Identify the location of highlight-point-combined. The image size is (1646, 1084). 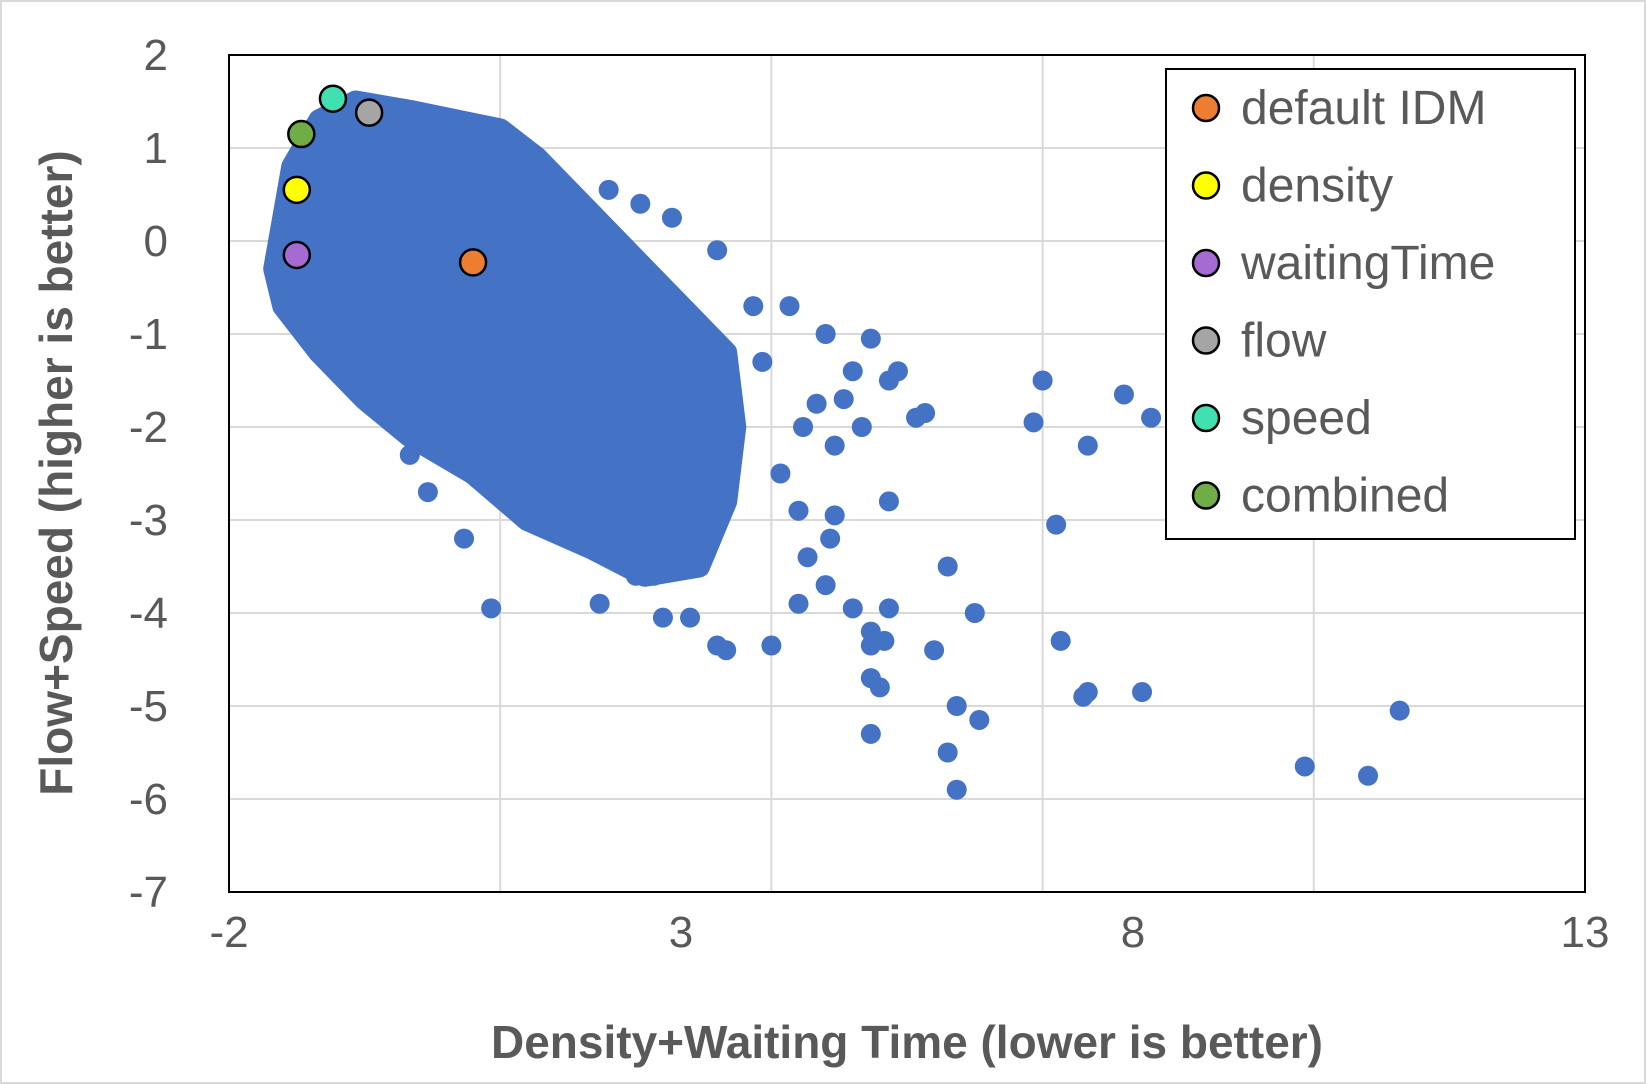
(301, 134).